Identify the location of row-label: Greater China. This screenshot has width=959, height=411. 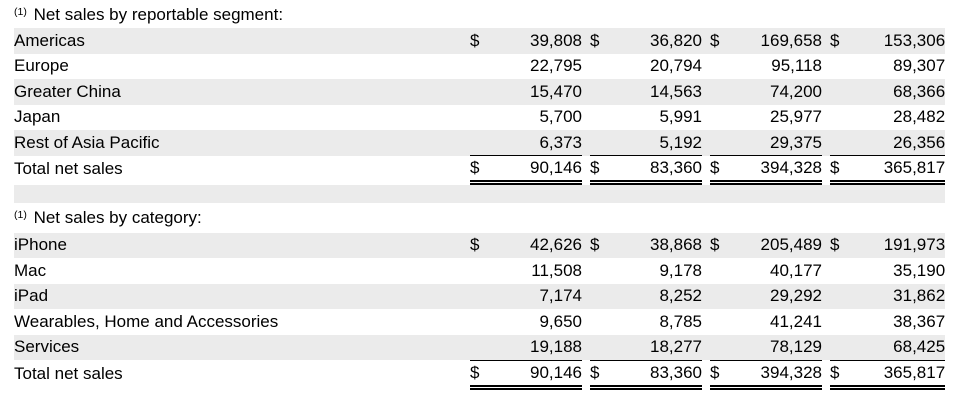
(242, 92).